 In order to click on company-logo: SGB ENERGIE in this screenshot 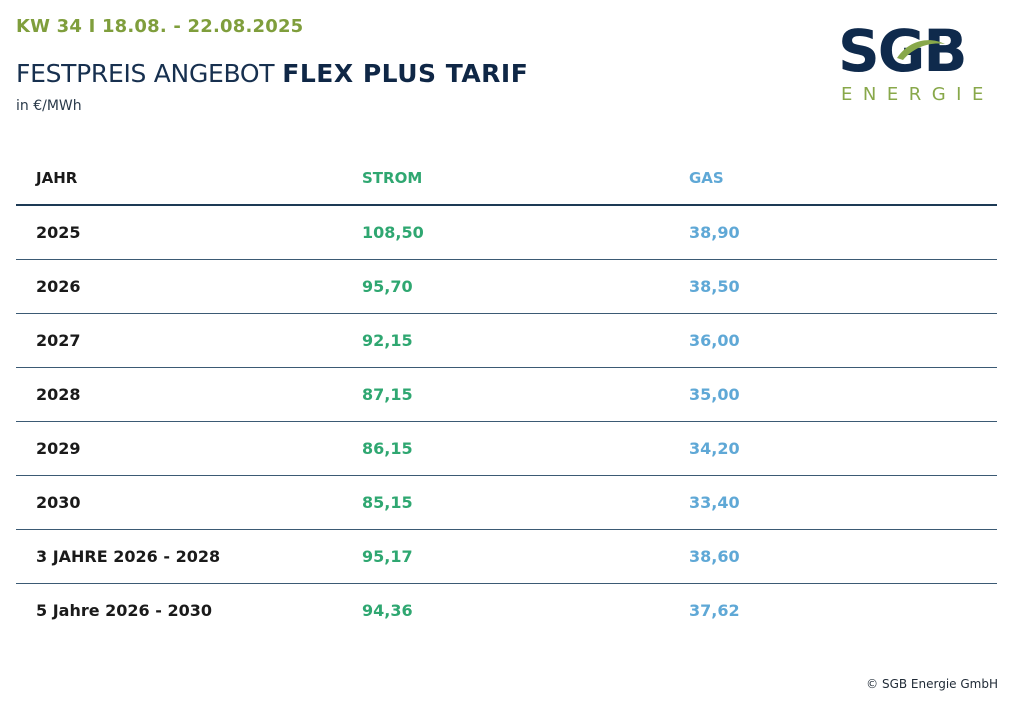, I will do `click(920, 65)`.